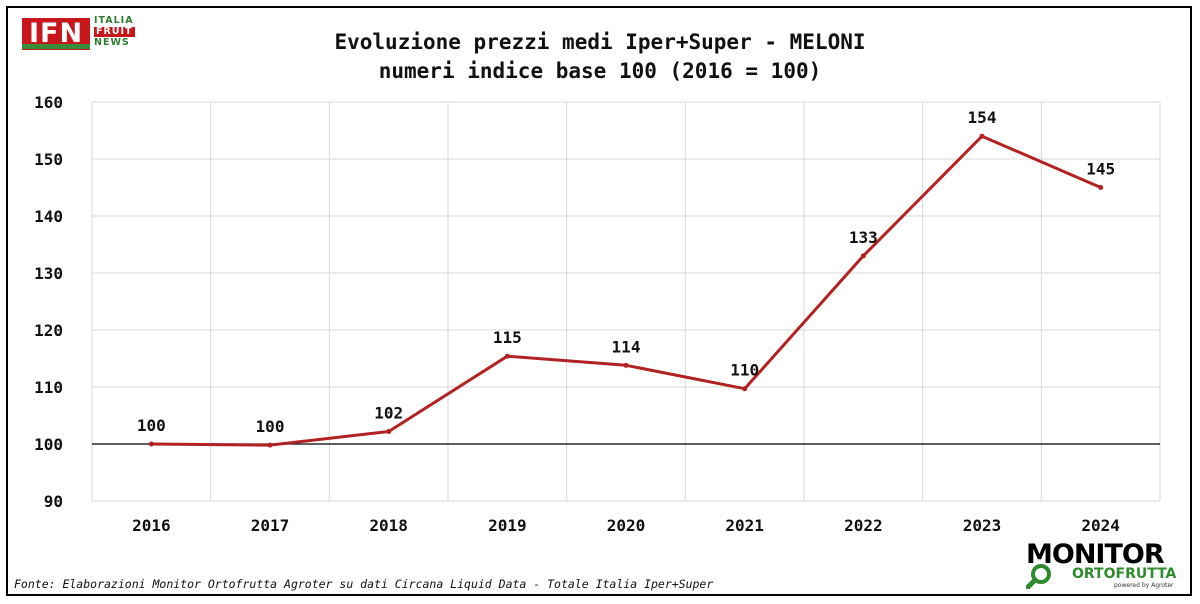  What do you see at coordinates (863, 237) in the screenshot?
I see `data-label: 133` at bounding box center [863, 237].